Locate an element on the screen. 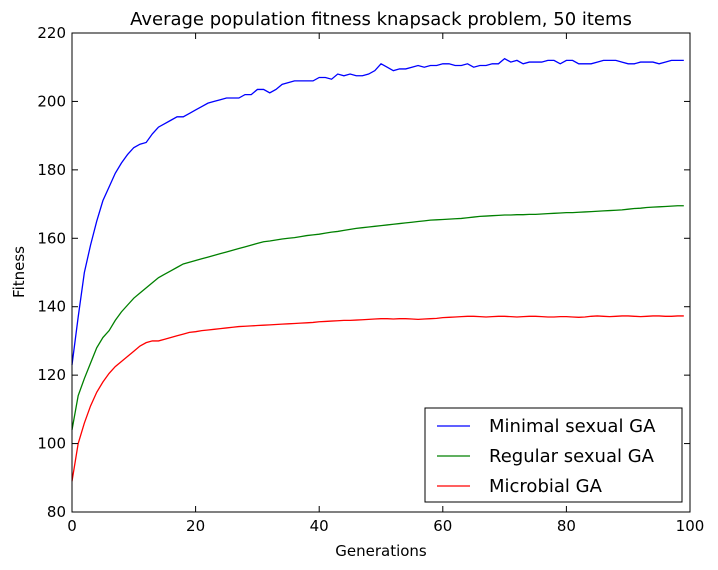  y-tick-label: 160 is located at coordinates (51, 238).